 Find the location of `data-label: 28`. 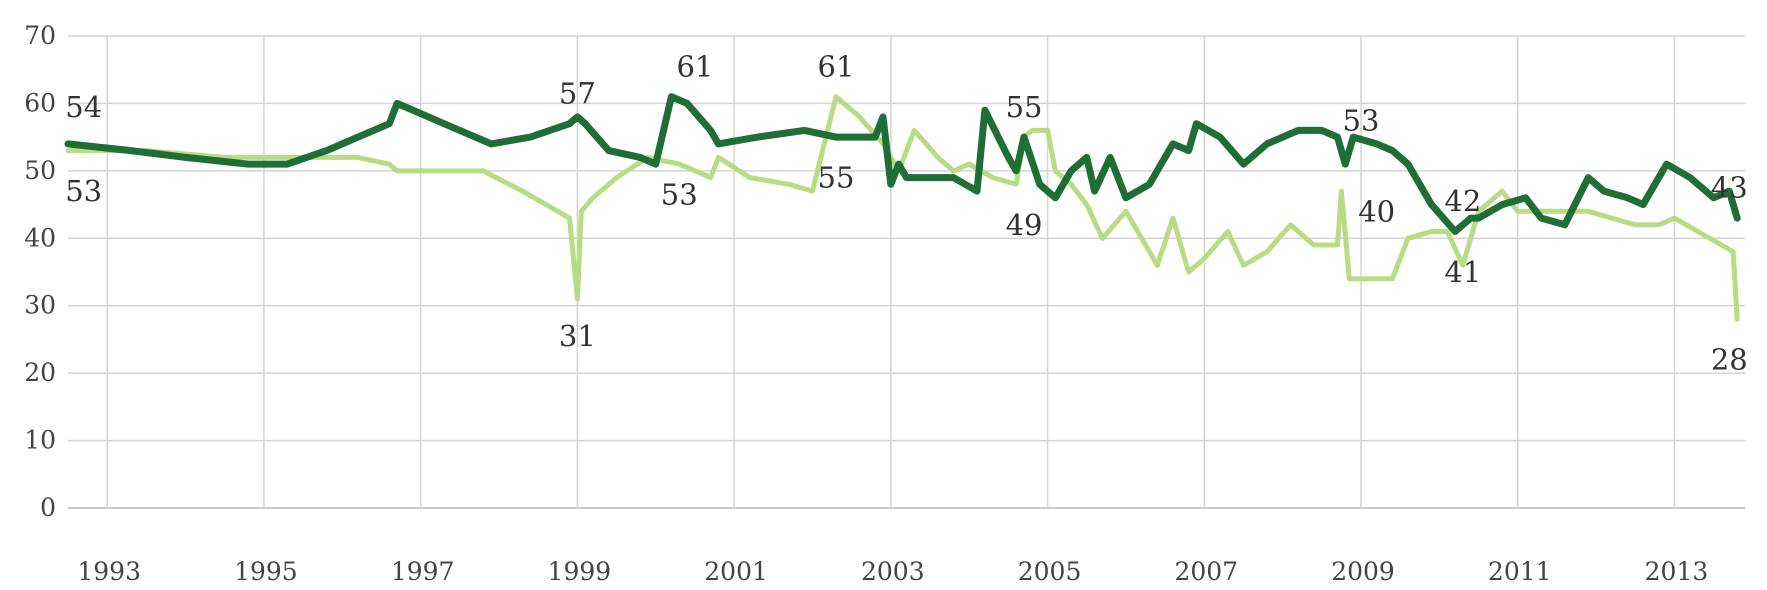

data-label: 28 is located at coordinates (1729, 360).